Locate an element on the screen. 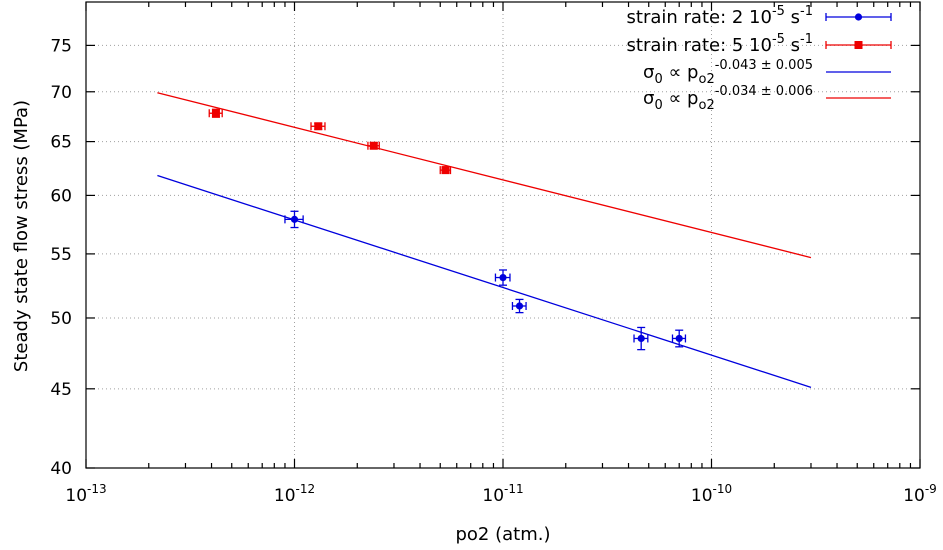  y-axis-label: Steady state flow stress (MPa) is located at coordinates (21, 236).